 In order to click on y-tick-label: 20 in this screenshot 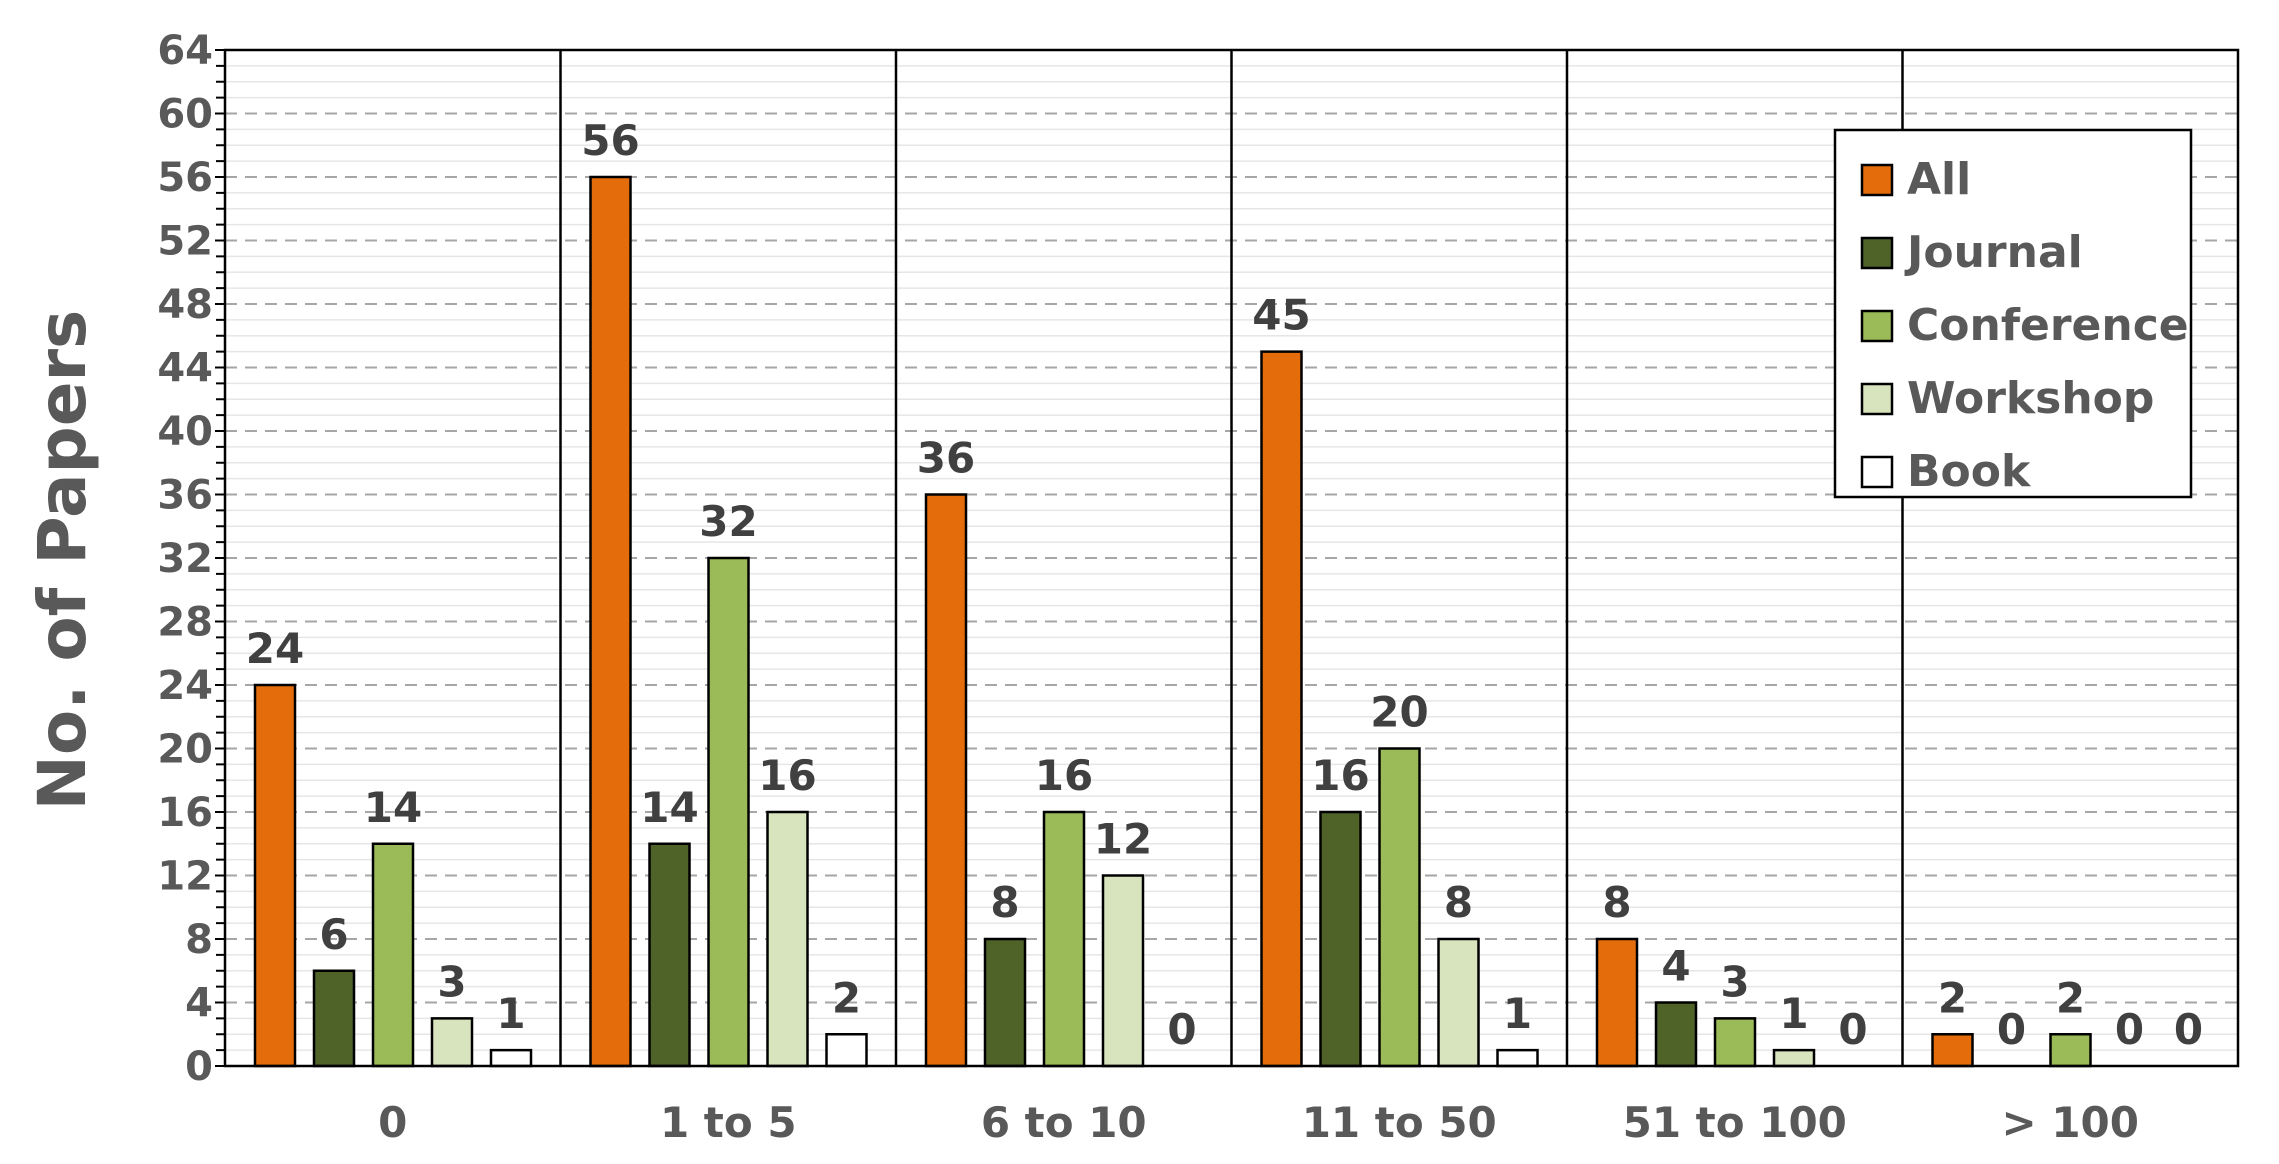, I will do `click(185, 750)`.